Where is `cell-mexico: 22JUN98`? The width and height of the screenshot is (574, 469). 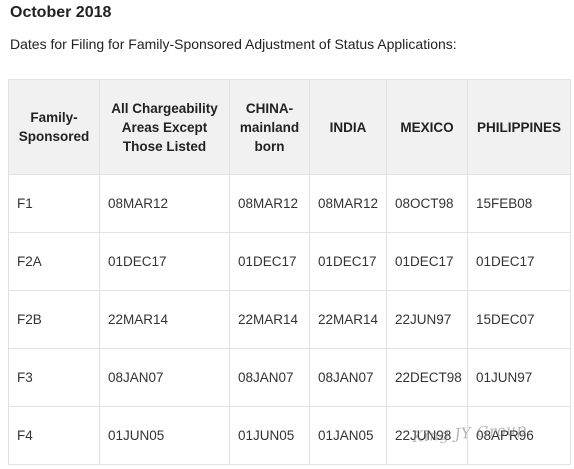
cell-mexico: 22JUN98 is located at coordinates (427, 435).